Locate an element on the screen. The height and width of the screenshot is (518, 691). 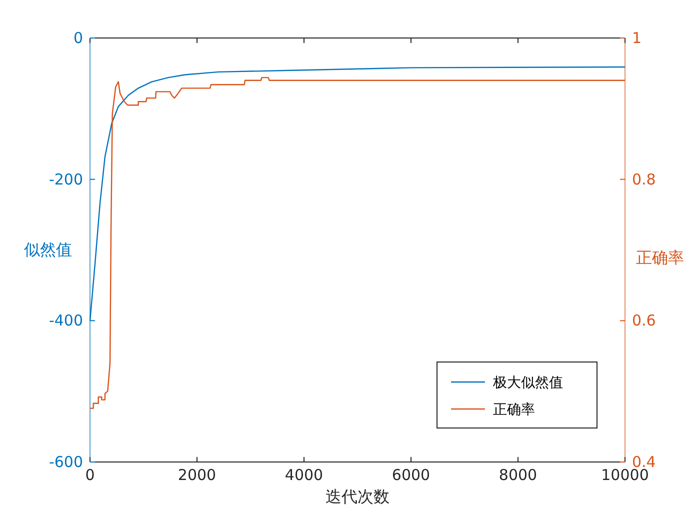
y-tick-label: -600 is located at coordinates (65, 462).